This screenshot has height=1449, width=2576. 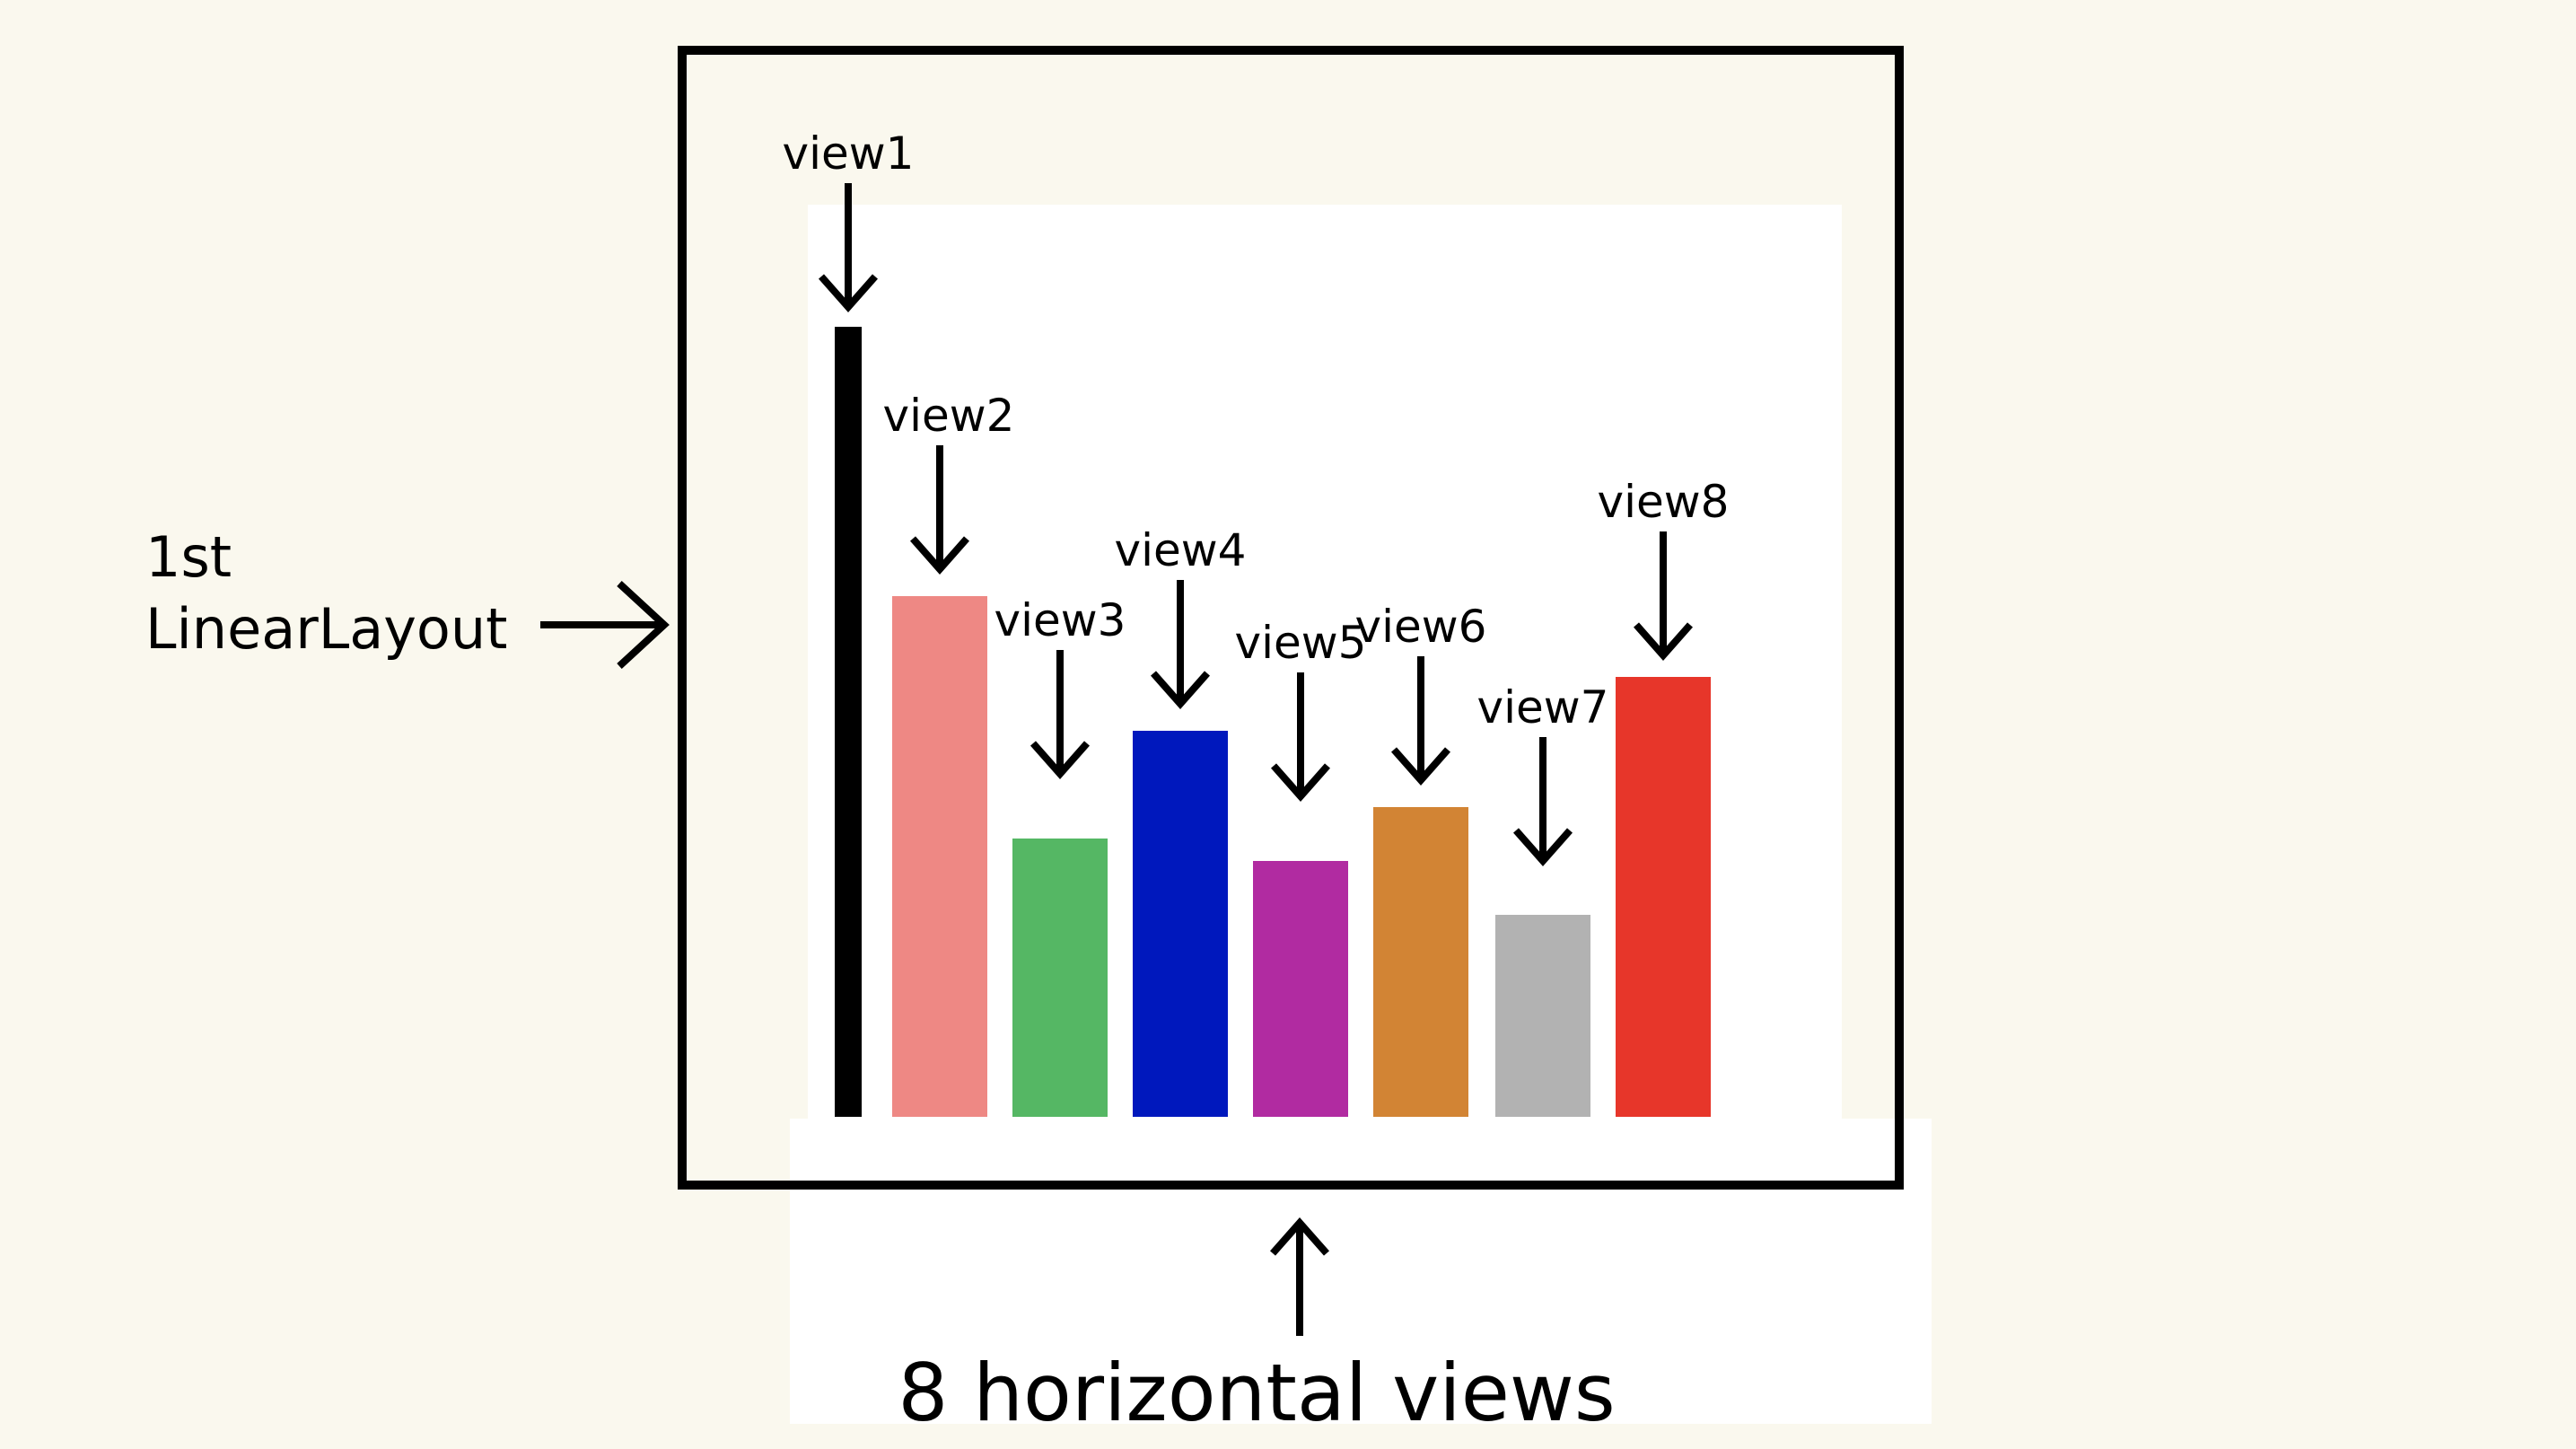 I want to click on view-label-8: view8, so click(x=1664, y=502).